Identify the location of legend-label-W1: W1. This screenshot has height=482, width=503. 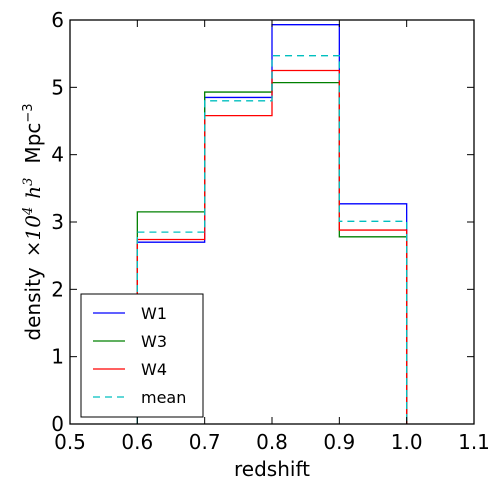
(154, 313).